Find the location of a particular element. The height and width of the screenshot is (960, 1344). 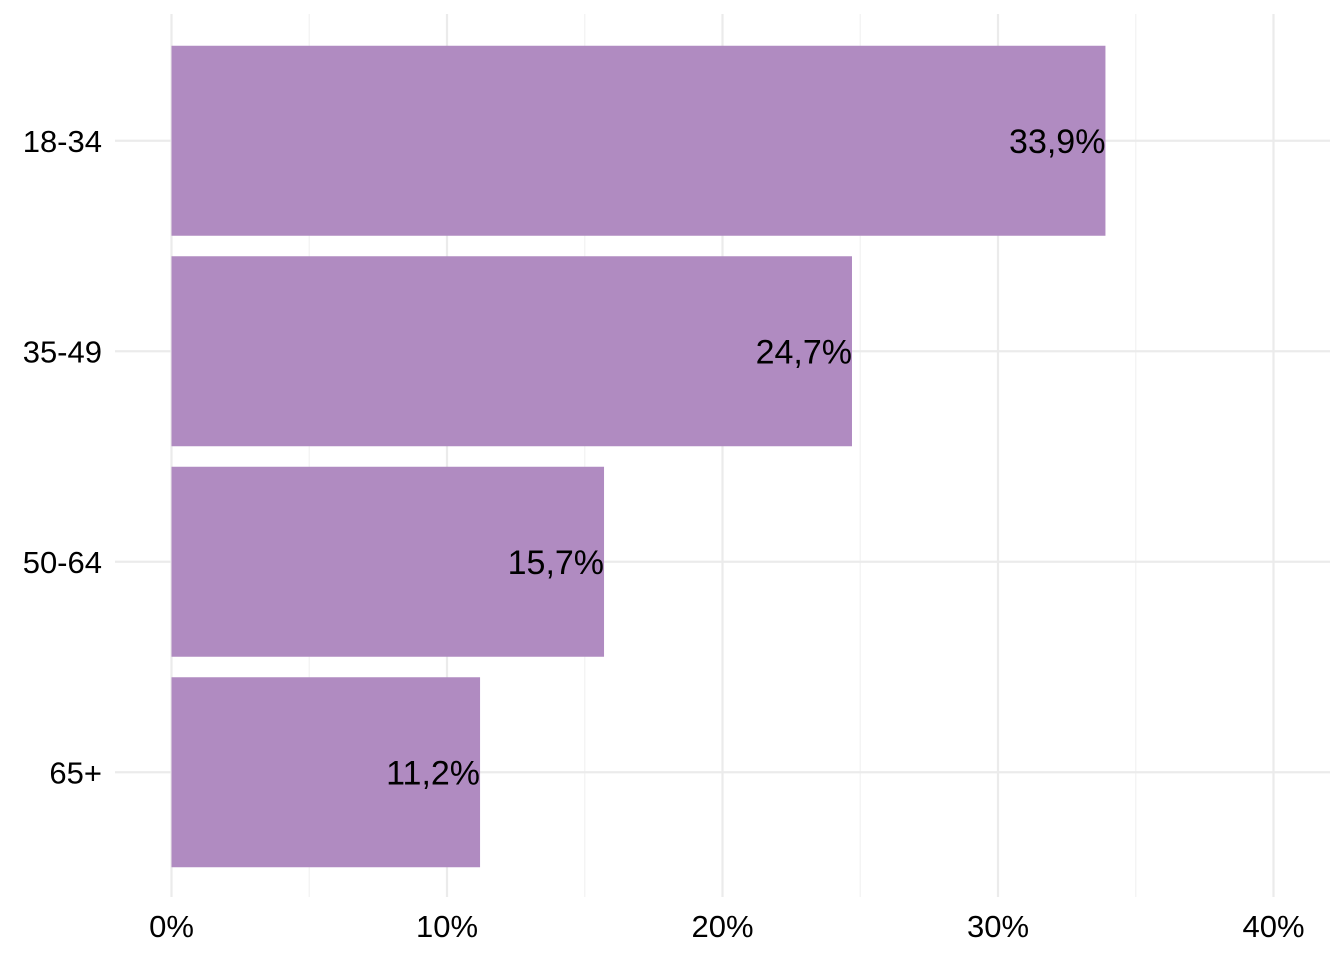

x-tick-label: 20% is located at coordinates (722, 926).